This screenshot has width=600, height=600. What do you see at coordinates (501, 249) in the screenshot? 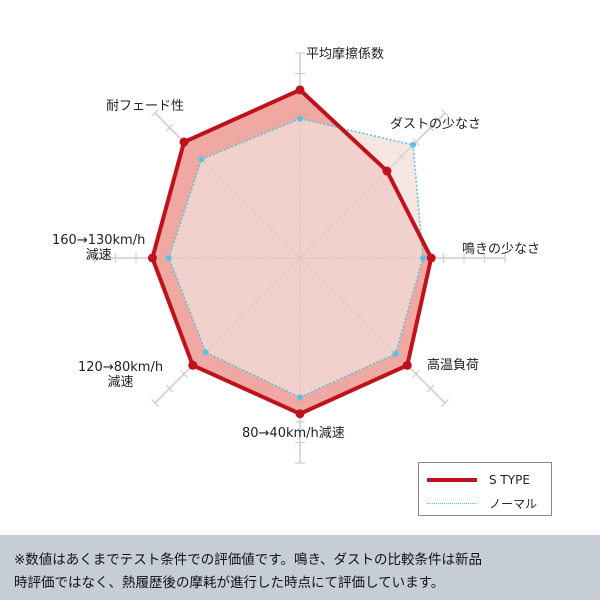
I see `axis-label-noise: 鳴きの少なさ` at bounding box center [501, 249].